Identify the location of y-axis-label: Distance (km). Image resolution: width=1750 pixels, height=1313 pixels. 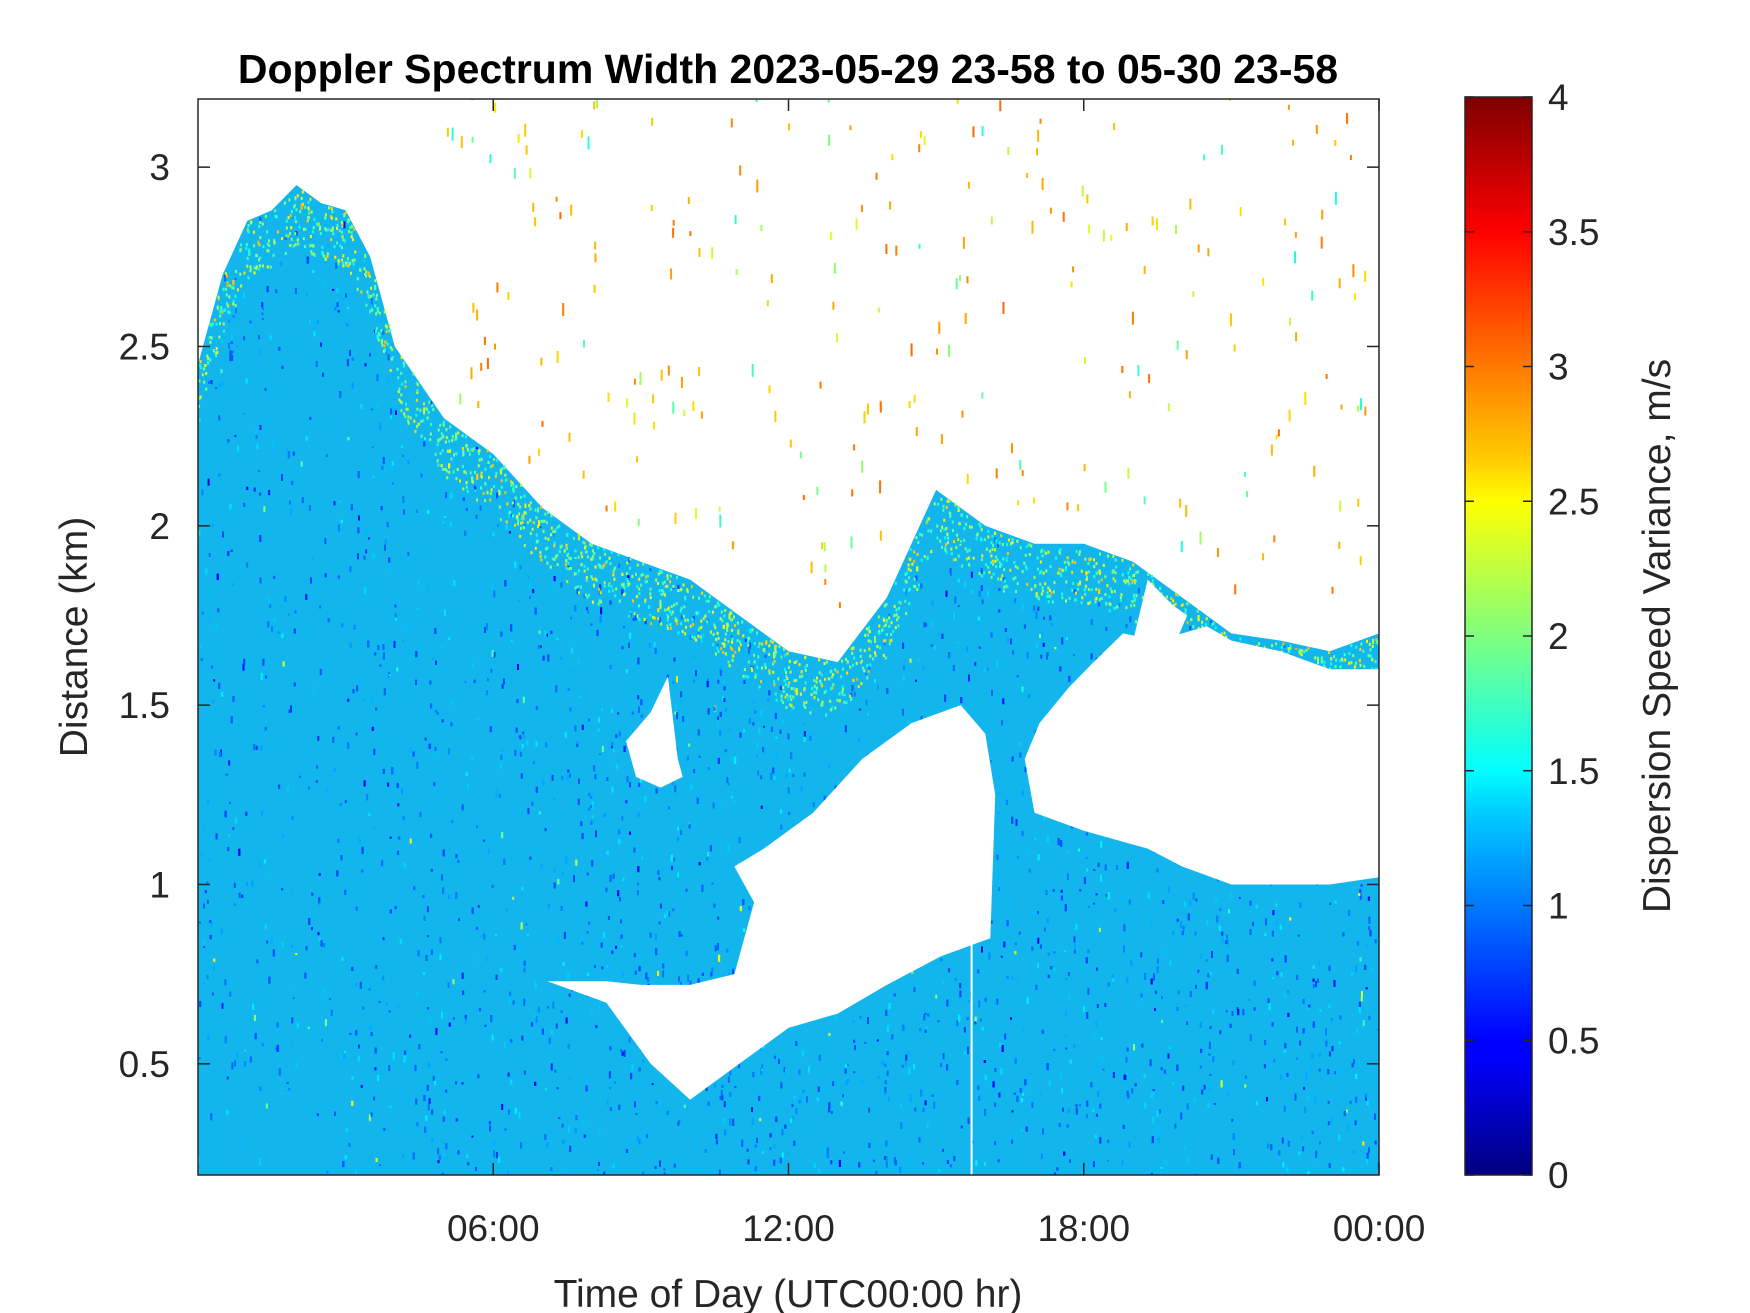
(74, 637).